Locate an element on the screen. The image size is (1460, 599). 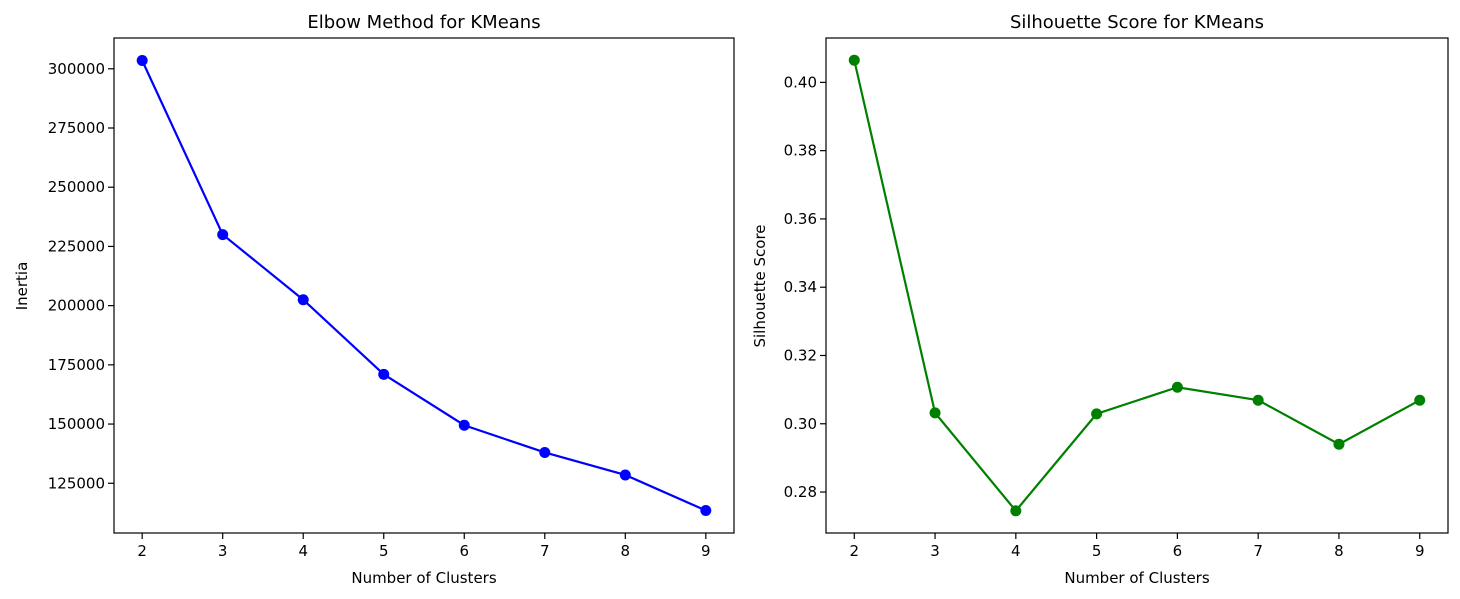
y-tick-label: 200000 is located at coordinates (76, 306).